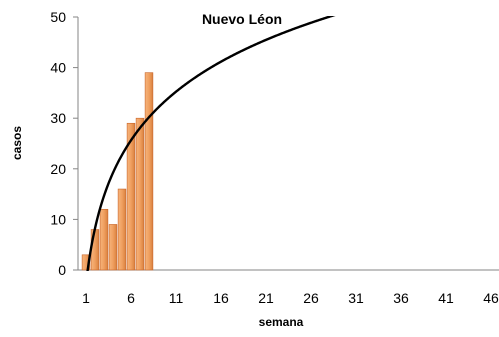 Image resolution: width=499 pixels, height=337 pixels. Describe the element at coordinates (86, 298) in the screenshot. I see `x-tick-label: 1` at that location.